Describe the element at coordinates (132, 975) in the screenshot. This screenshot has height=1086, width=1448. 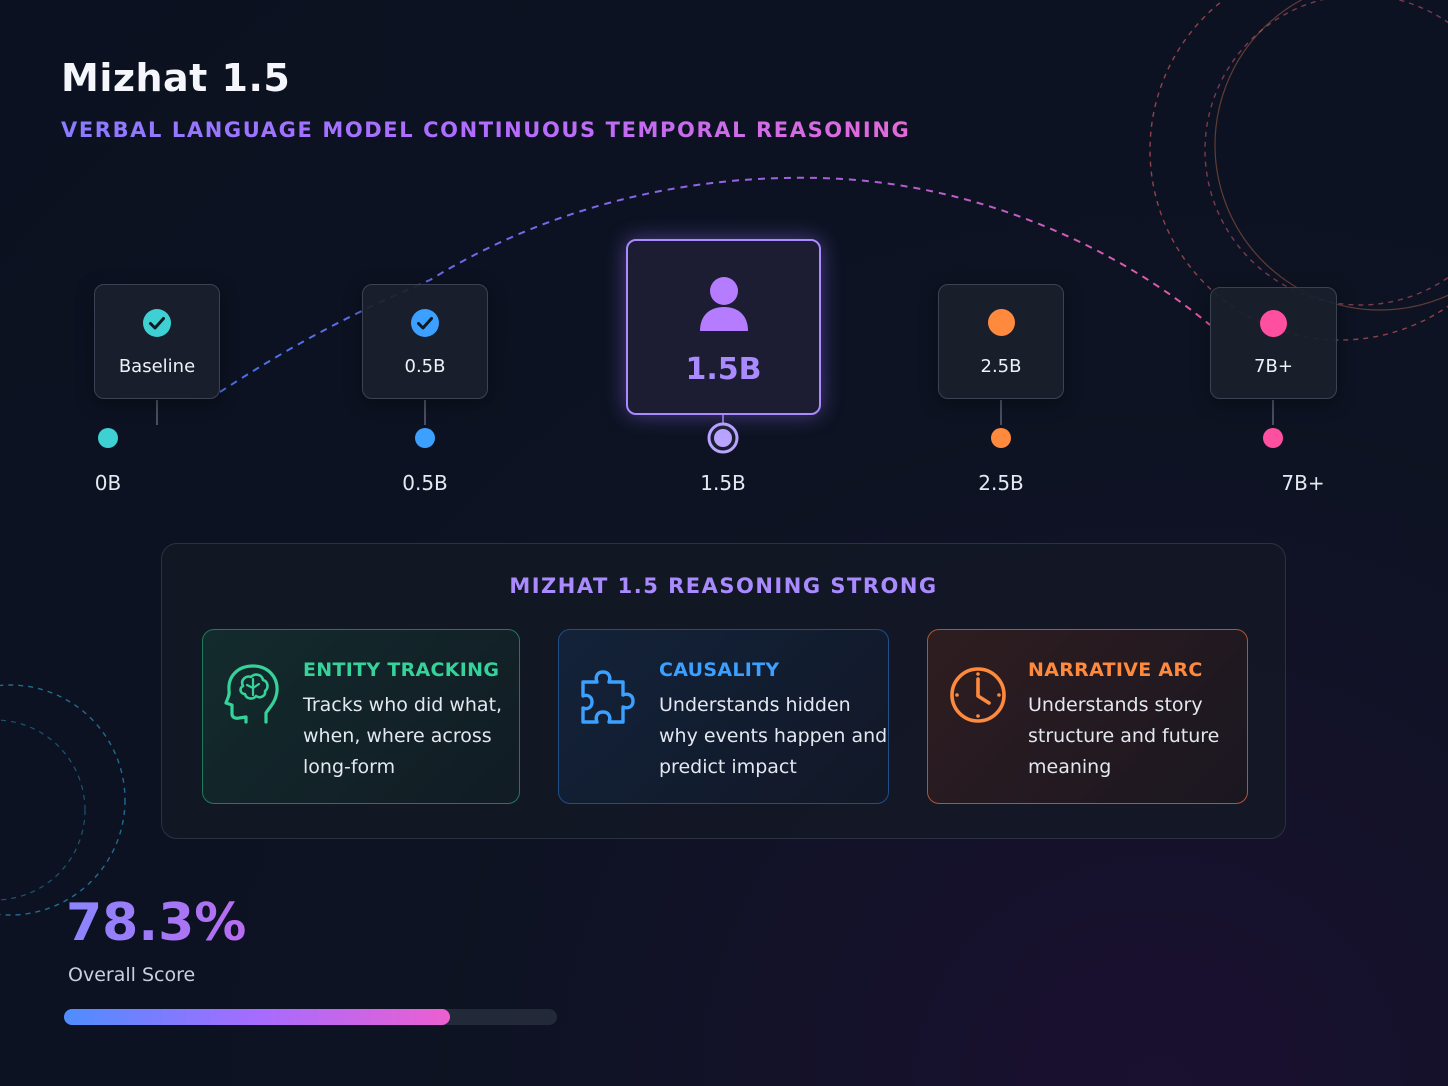
I see `overall-score-label: Overall Score` at that location.